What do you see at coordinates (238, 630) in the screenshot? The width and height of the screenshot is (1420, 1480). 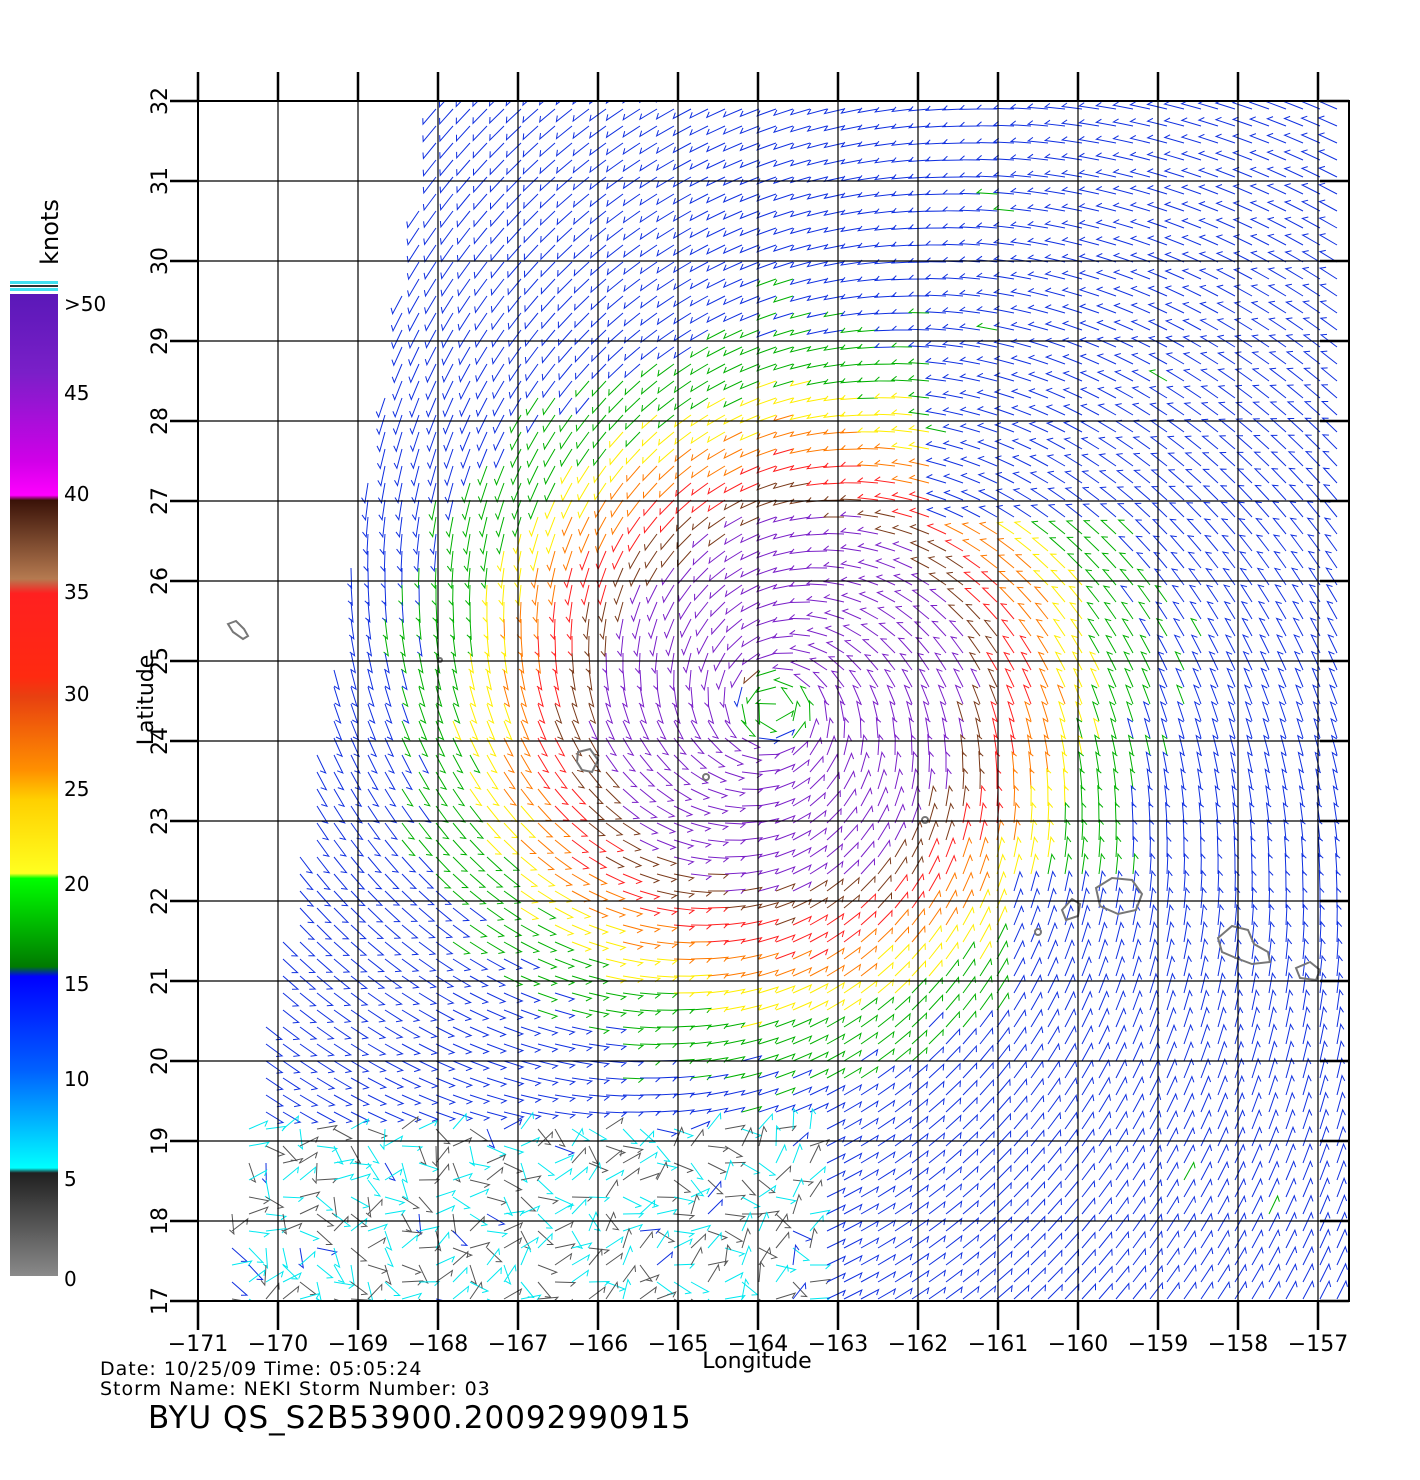 I see `island-outline` at bounding box center [238, 630].